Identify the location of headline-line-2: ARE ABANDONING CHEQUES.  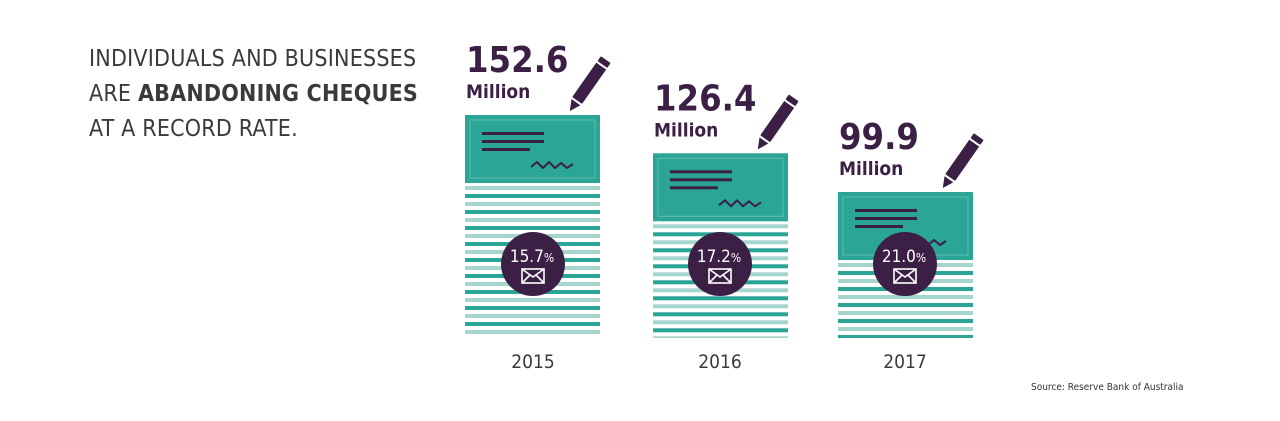
(253, 94).